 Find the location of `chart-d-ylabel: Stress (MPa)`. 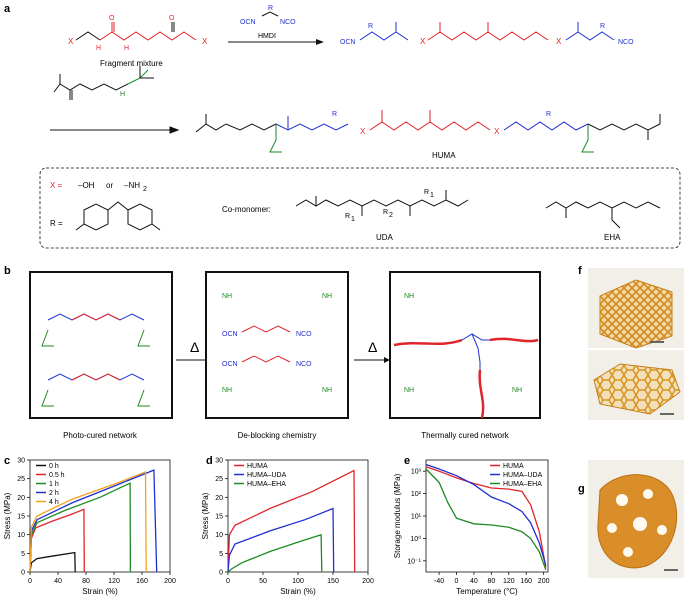

chart-d-ylabel: Stress (MPa) is located at coordinates (205, 515).